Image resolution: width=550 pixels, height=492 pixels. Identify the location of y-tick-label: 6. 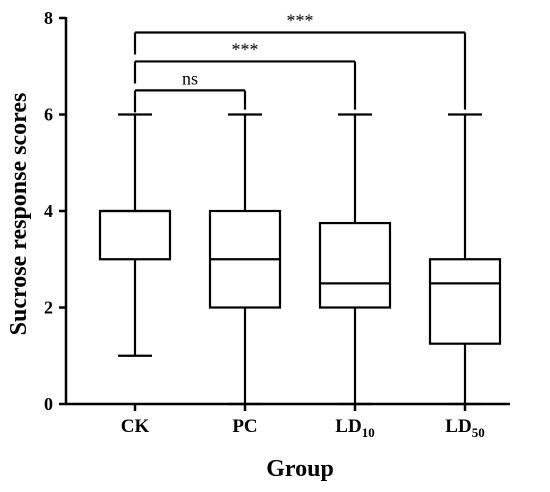
(48, 115).